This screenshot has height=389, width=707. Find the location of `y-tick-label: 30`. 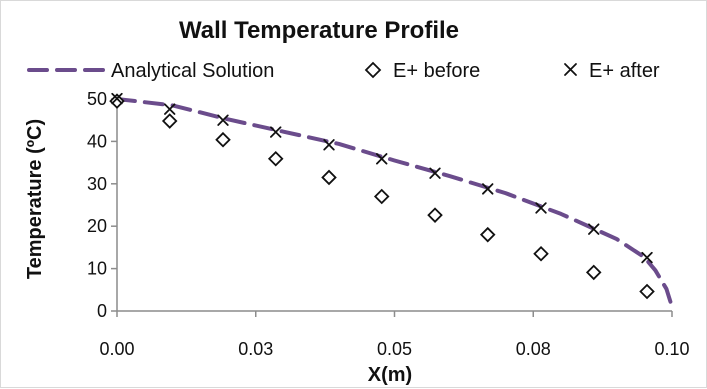

y-tick-label: 30 is located at coordinates (97, 184).